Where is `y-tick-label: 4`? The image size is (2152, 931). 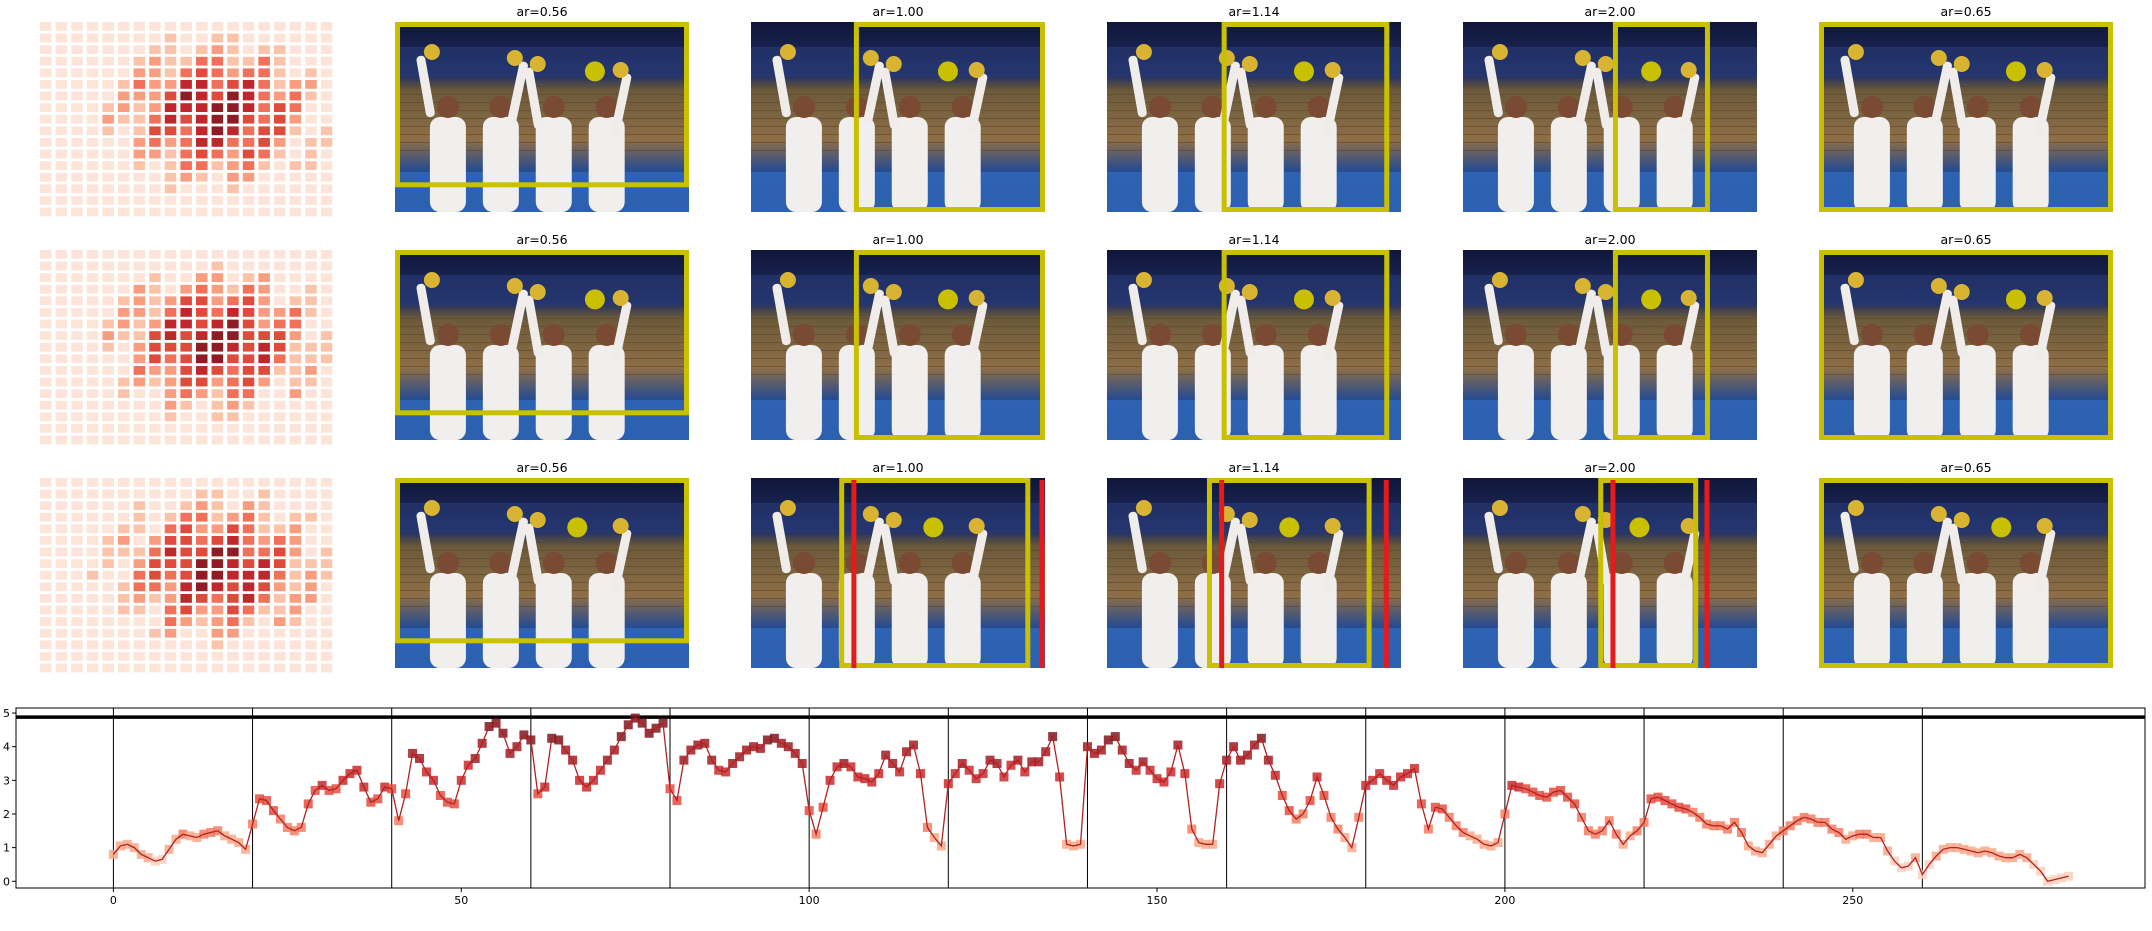 y-tick-label: 4 is located at coordinates (6, 747).